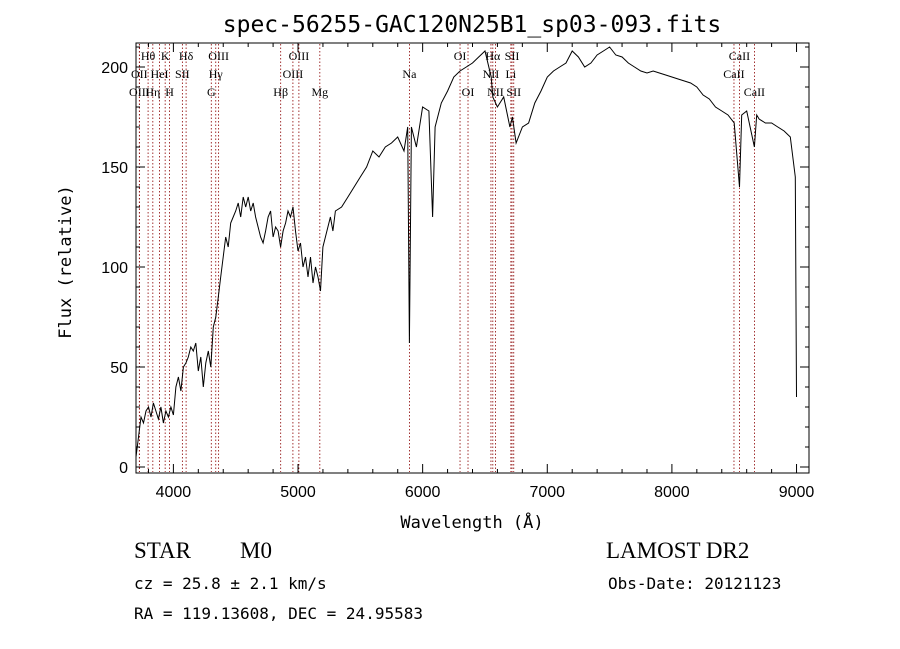 This screenshot has width=900, height=649. Describe the element at coordinates (495, 92) in the screenshot. I see `spectral-line-label: NII` at that location.